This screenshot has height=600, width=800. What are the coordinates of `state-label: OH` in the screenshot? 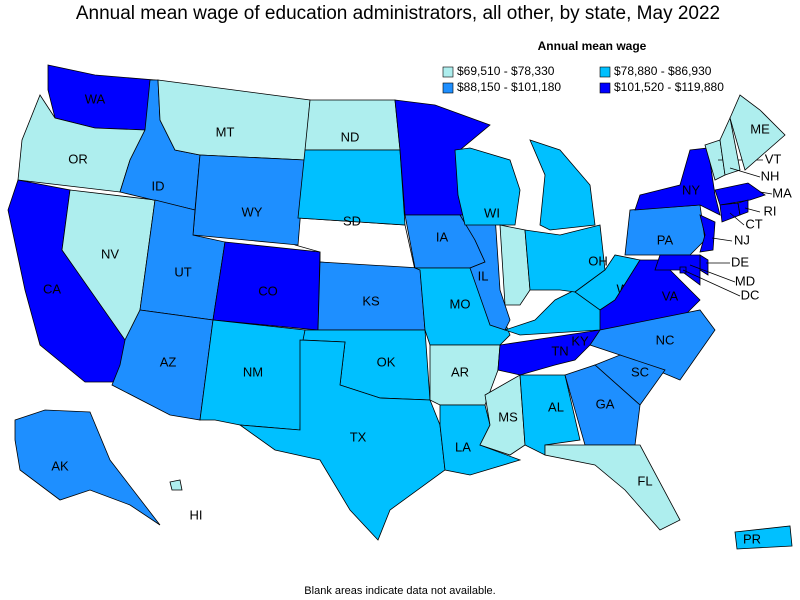 It's located at (598, 260).